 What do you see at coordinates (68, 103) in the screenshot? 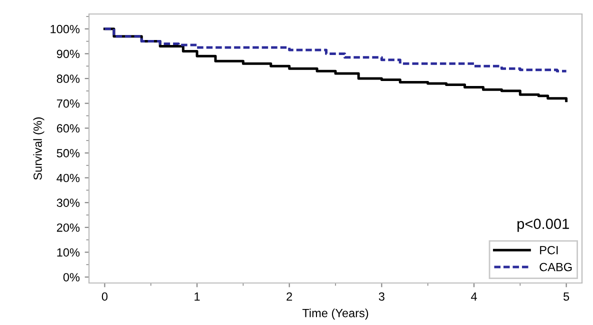
I see `y-tick-label: 70%` at bounding box center [68, 103].